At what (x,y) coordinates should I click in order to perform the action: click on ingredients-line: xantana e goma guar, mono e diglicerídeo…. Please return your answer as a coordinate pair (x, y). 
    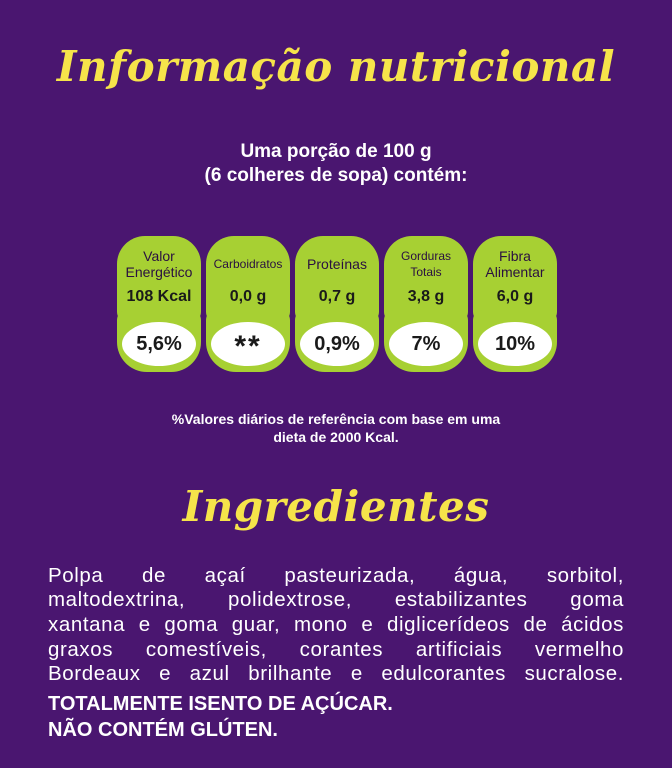
    Looking at the image, I should click on (336, 624).